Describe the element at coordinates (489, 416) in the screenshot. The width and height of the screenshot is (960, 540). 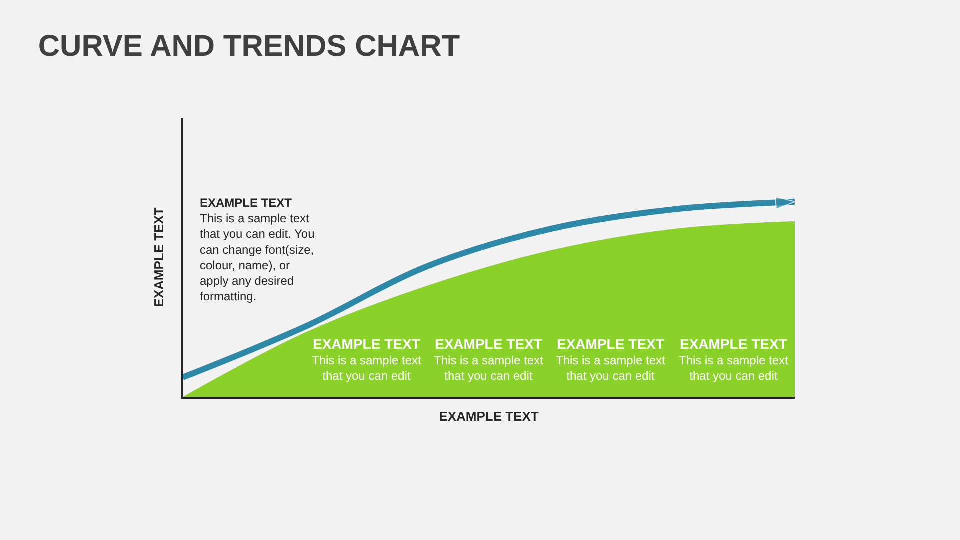
I see `x-axis-title: EXAMPLE TEXT` at that location.